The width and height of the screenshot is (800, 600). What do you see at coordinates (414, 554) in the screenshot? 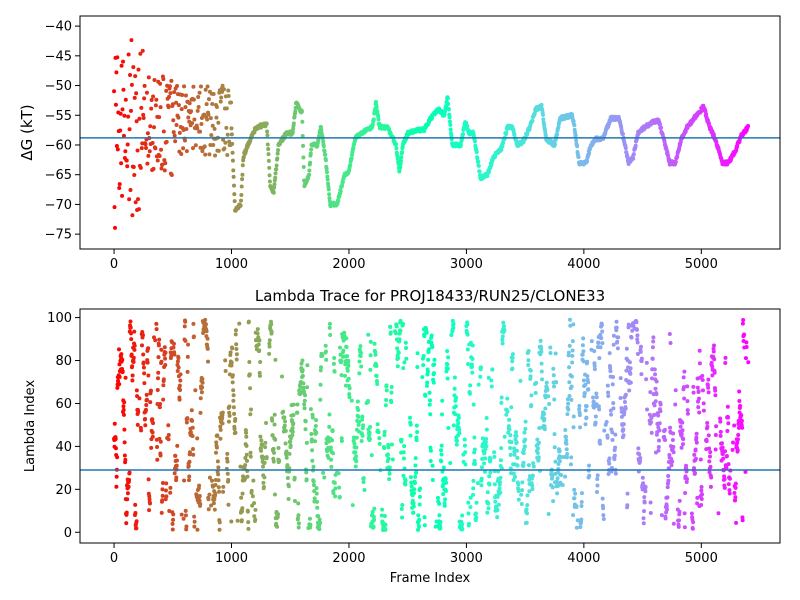
I see `lambda-x-axis: 0 1000 2000 3000 4000 5000` at bounding box center [414, 554].